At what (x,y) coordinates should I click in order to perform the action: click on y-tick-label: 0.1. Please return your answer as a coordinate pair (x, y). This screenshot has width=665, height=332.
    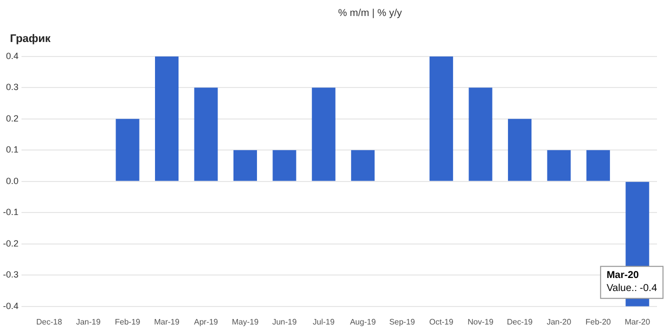
    Looking at the image, I should click on (12, 149).